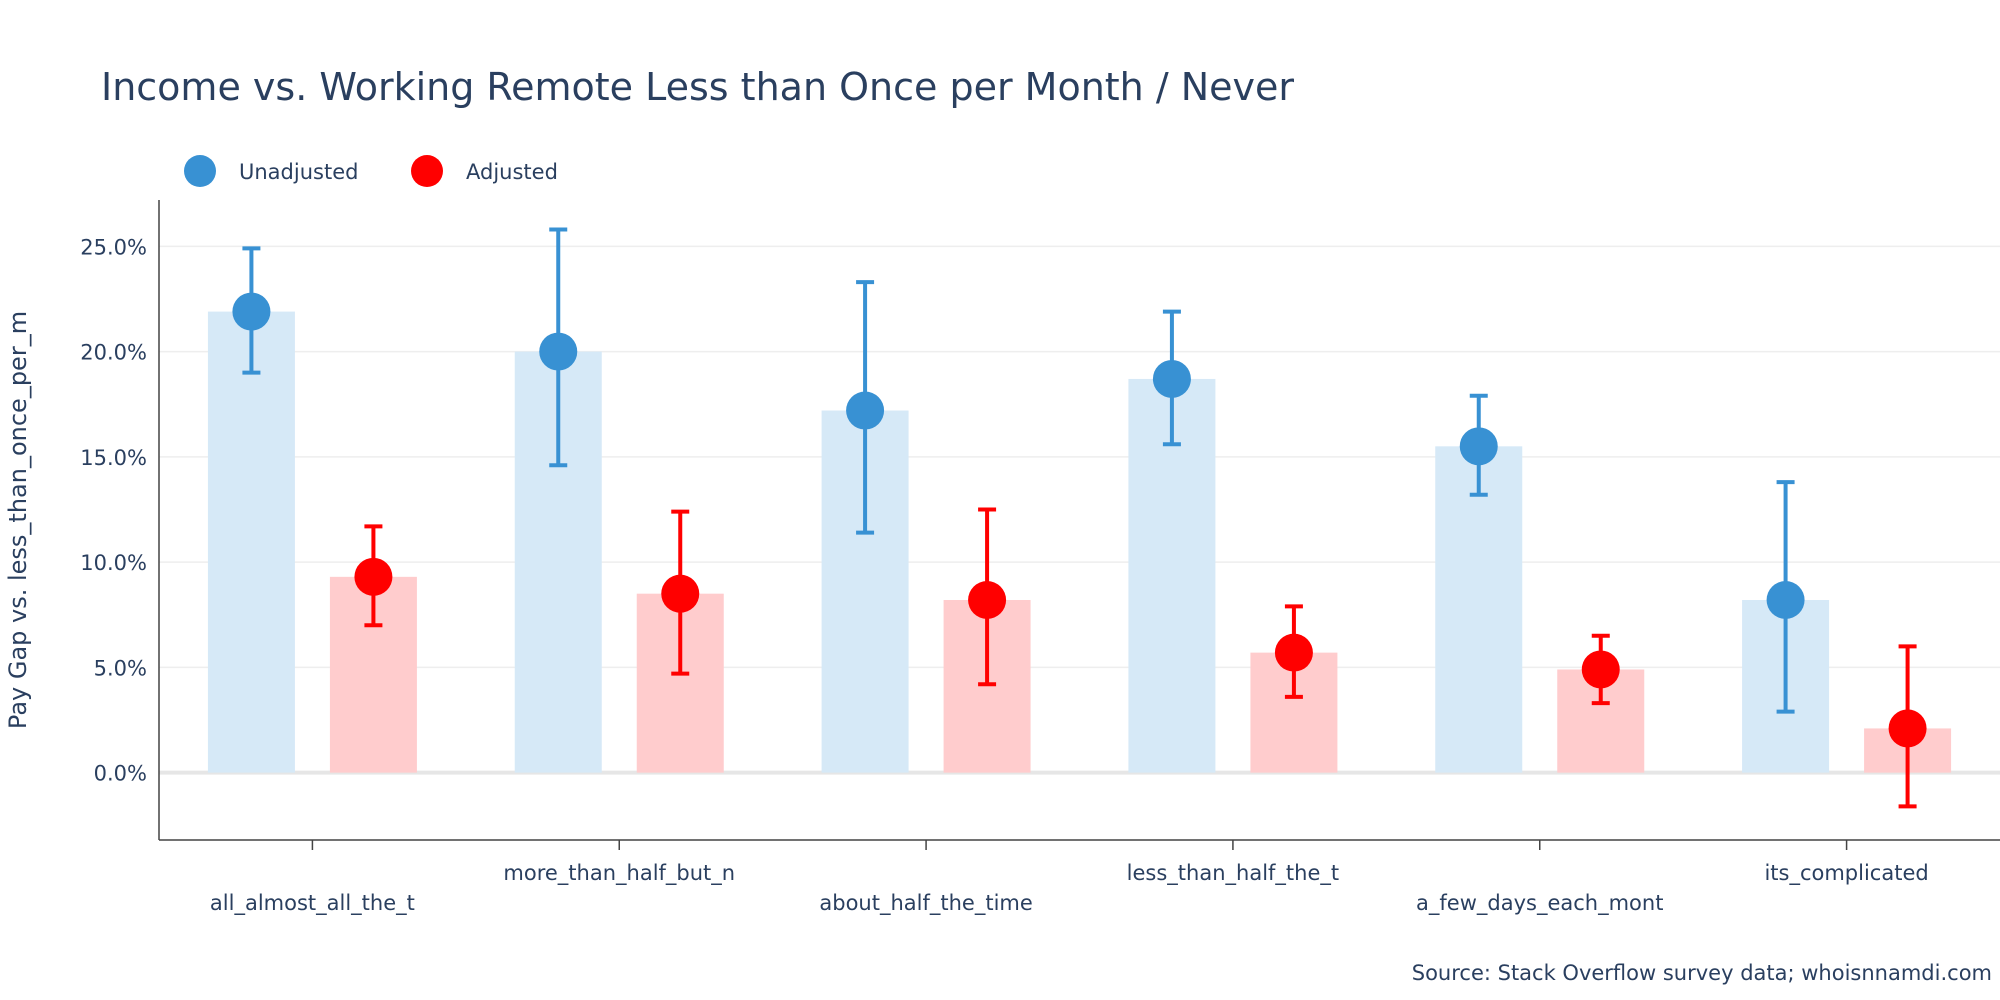  What do you see at coordinates (427, 171) in the screenshot?
I see `legend-marker-adjusted` at bounding box center [427, 171].